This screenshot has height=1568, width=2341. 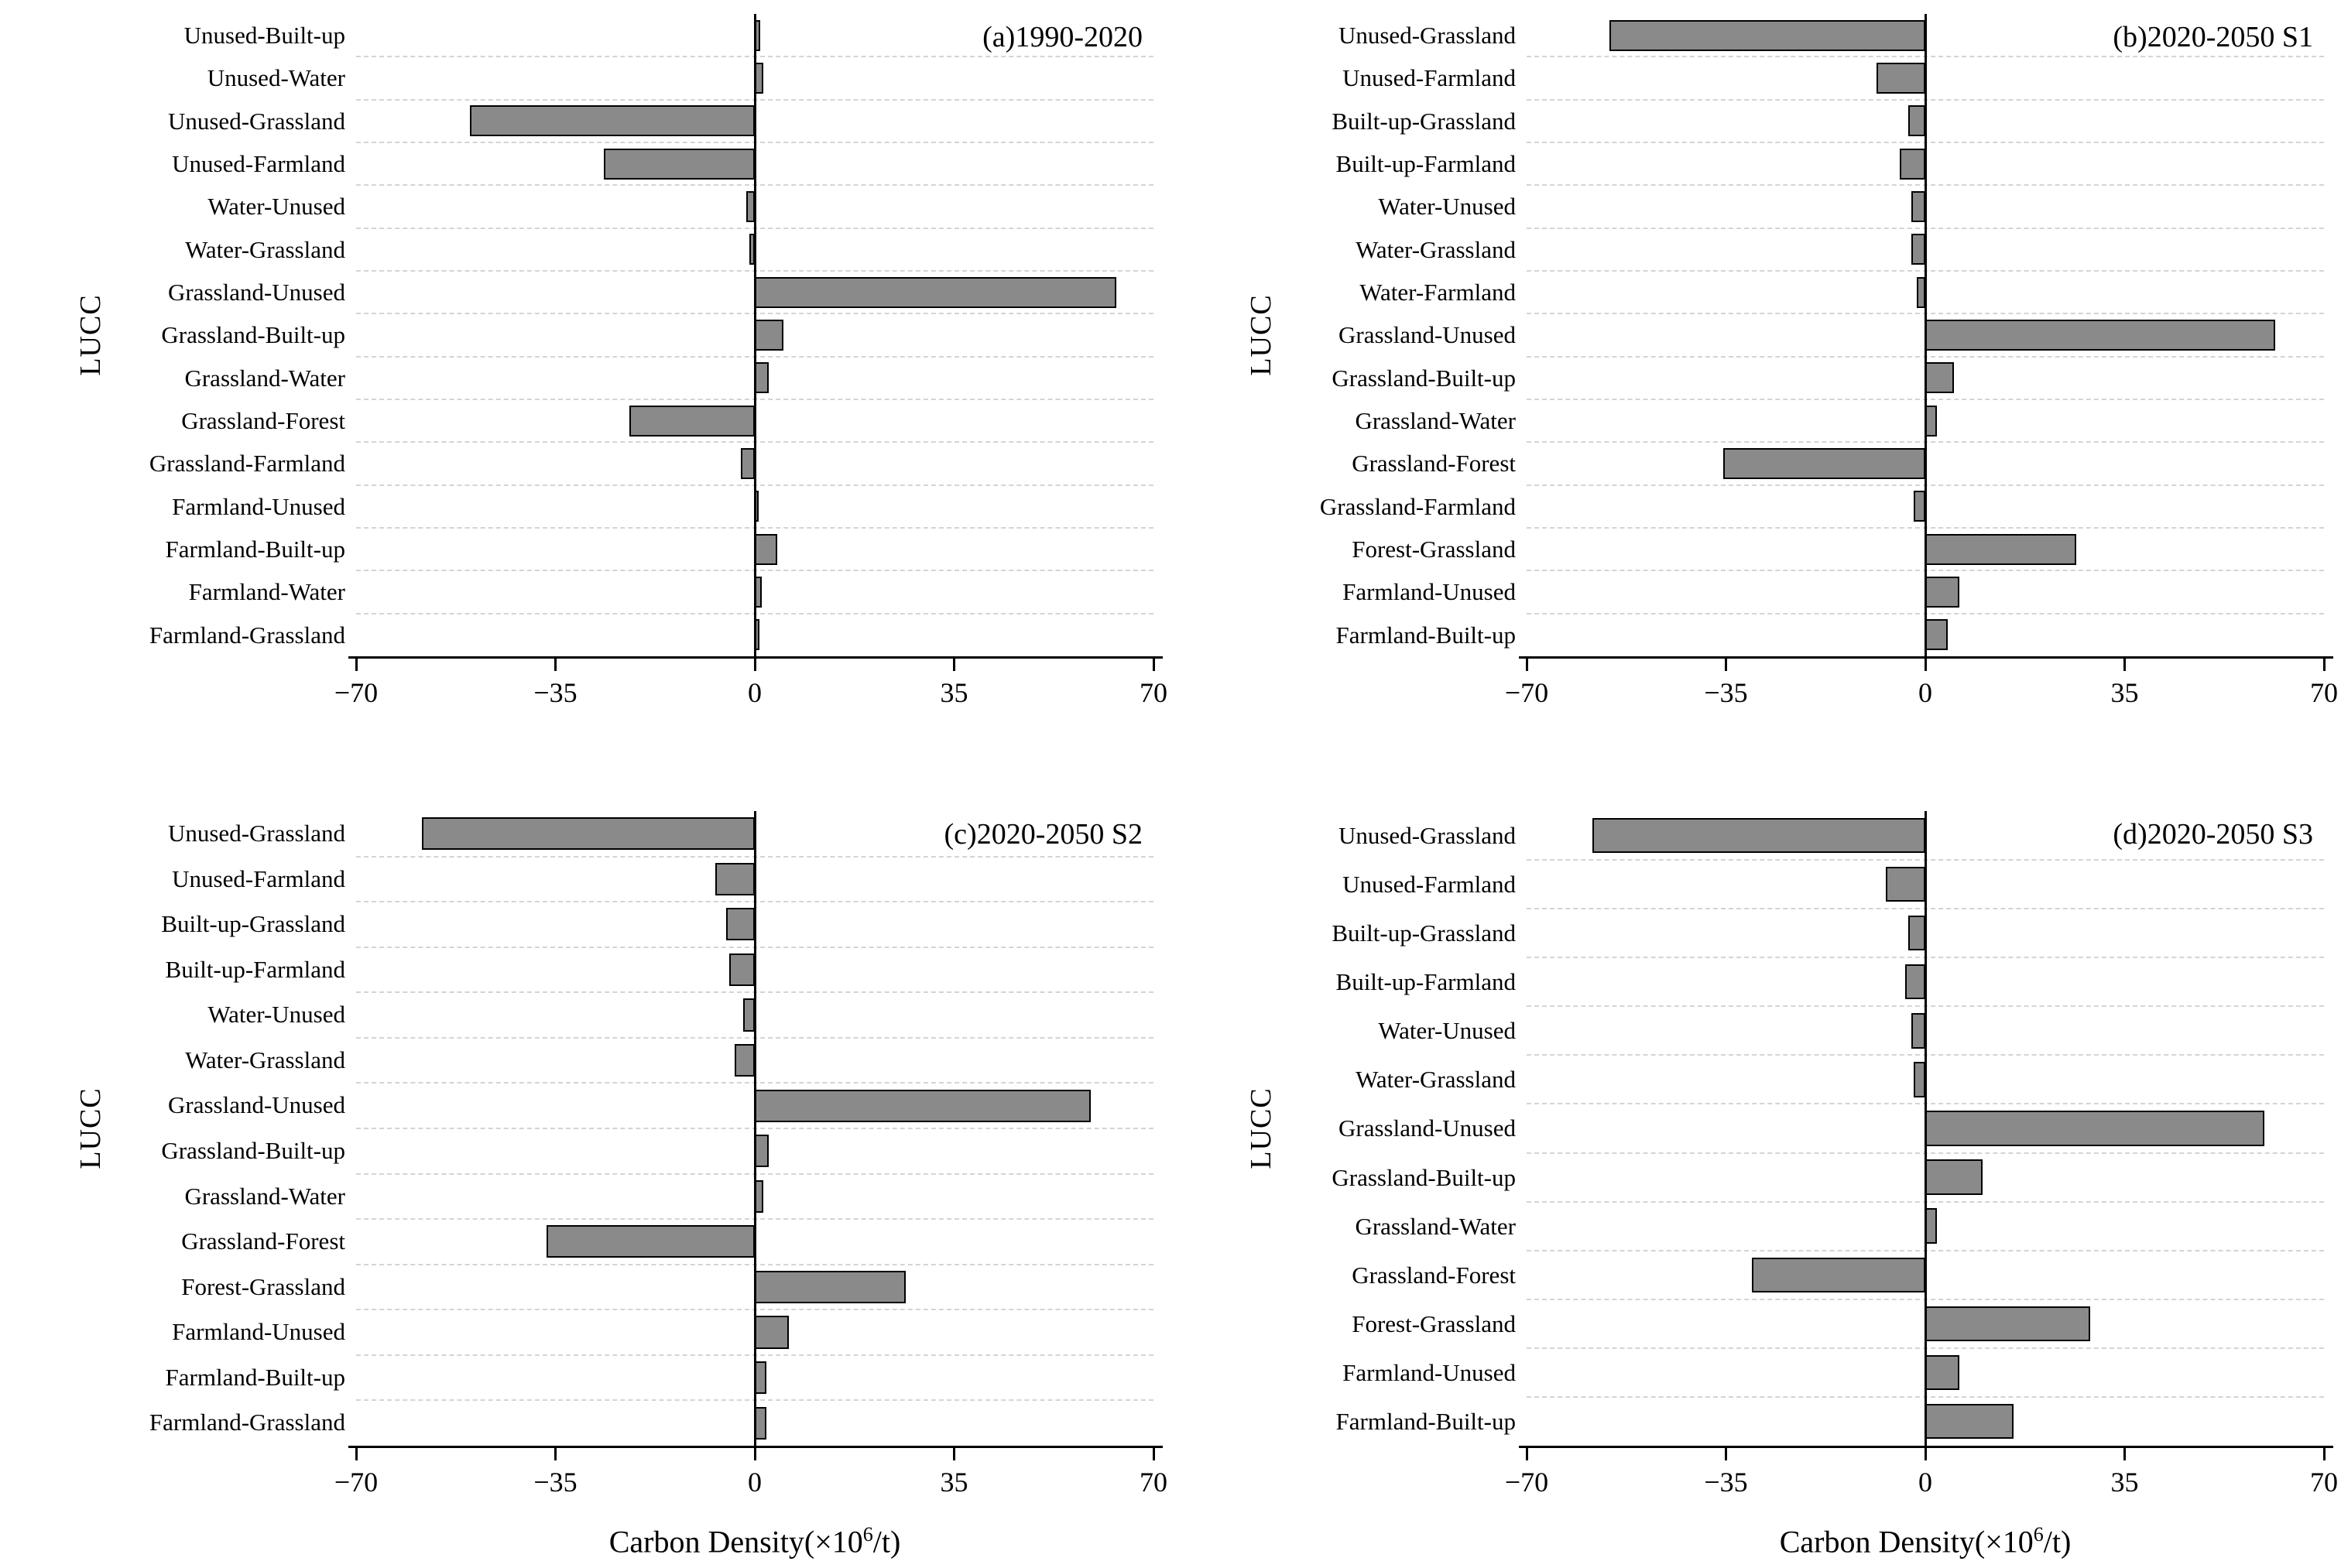 What do you see at coordinates (1434, 549) in the screenshot?
I see `category-label: Forest-Grassland` at bounding box center [1434, 549].